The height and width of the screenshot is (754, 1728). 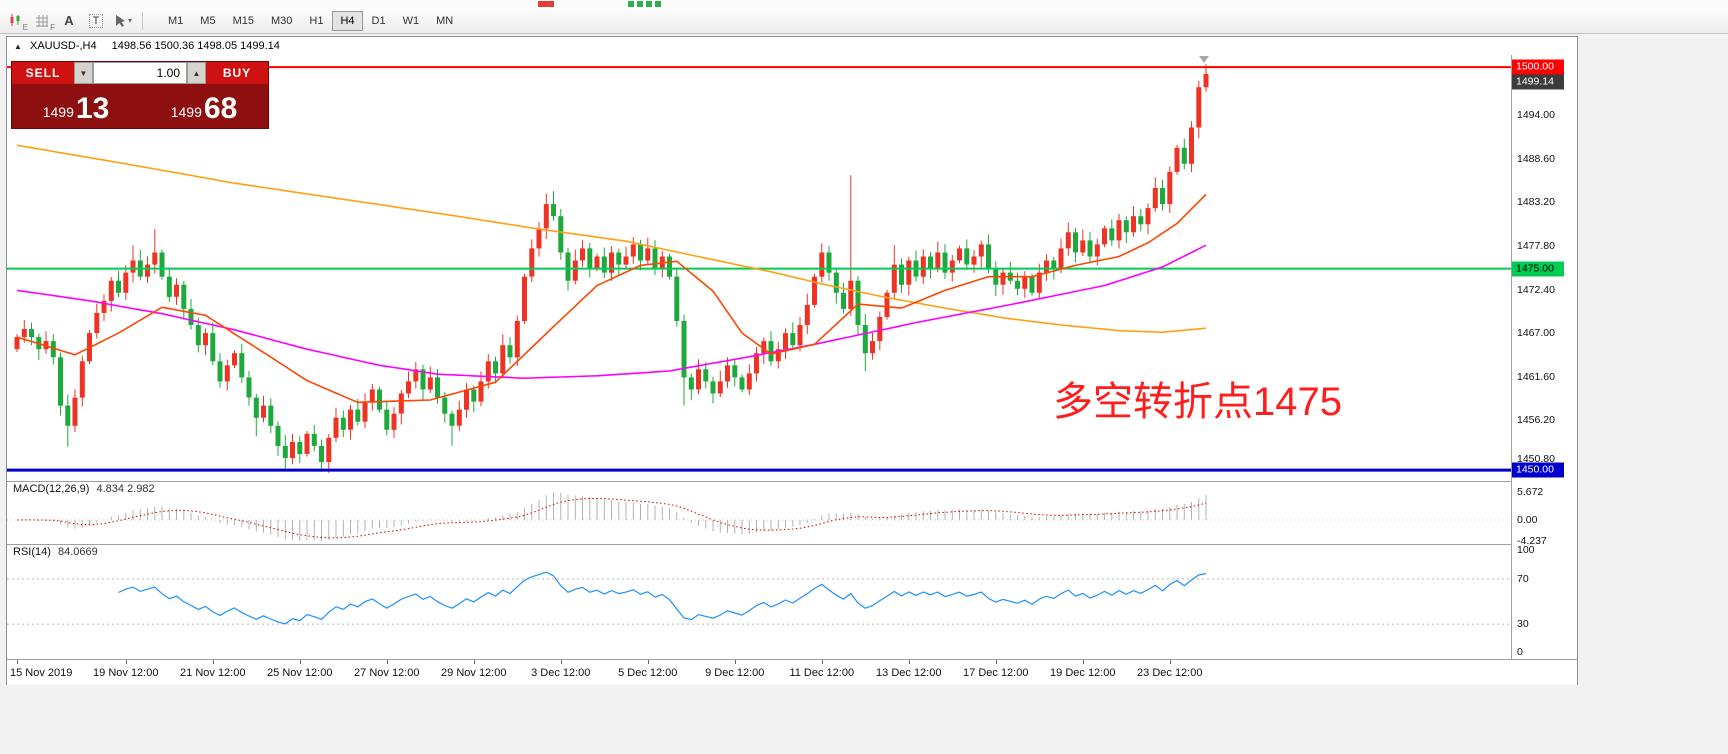 I want to click on macd-name: MACD(12,26,9), so click(x=51, y=489).